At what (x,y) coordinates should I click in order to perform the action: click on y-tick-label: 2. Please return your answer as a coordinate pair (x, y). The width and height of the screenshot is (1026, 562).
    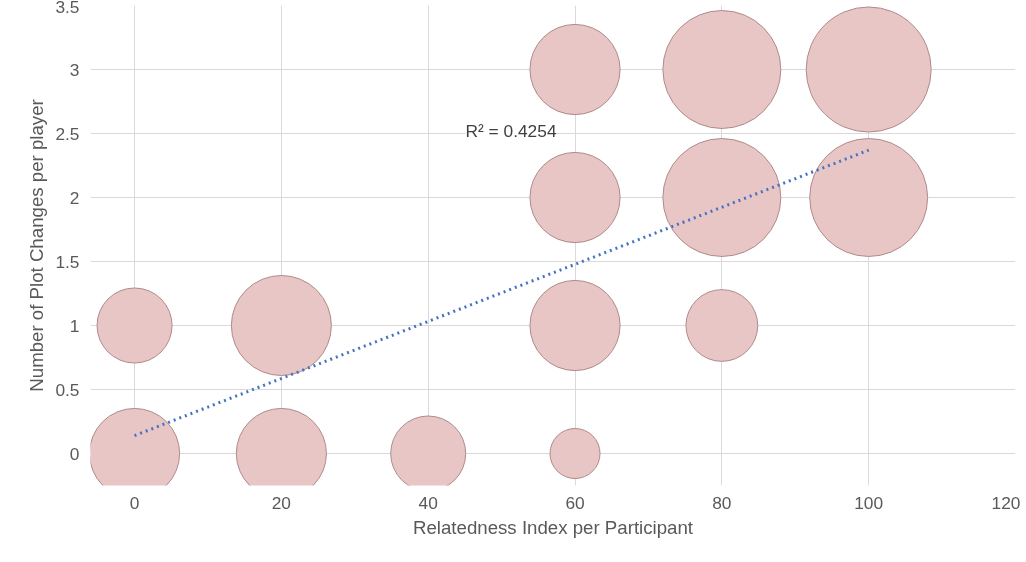
    Looking at the image, I should click on (74, 197).